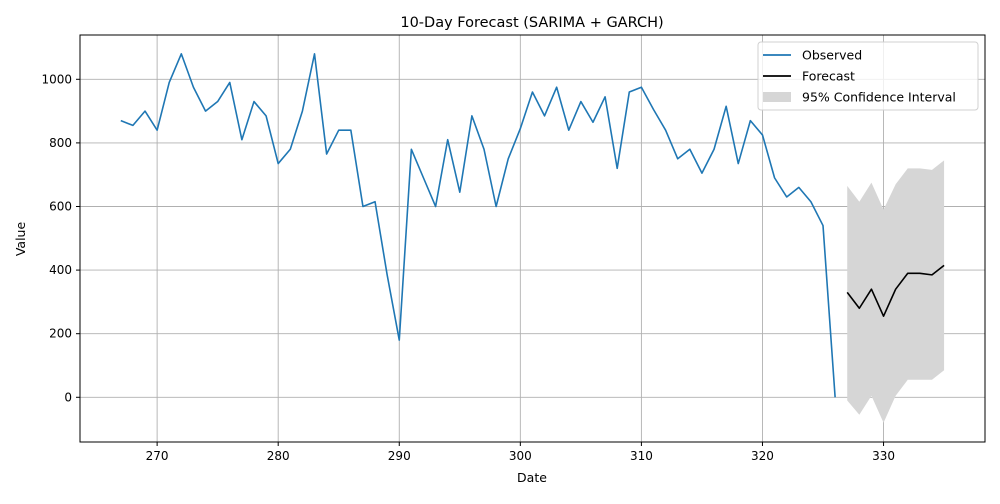 The image size is (1000, 504). I want to click on y-axis-label: Value, so click(20, 239).